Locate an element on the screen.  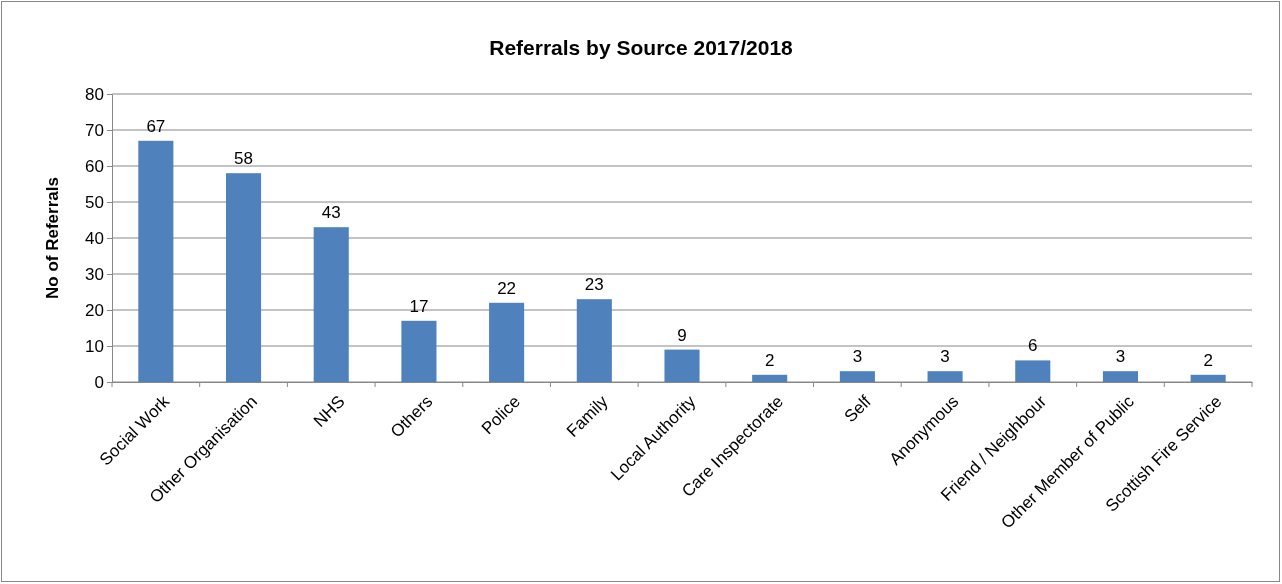
y-tick-label: 50 is located at coordinates (94, 202).